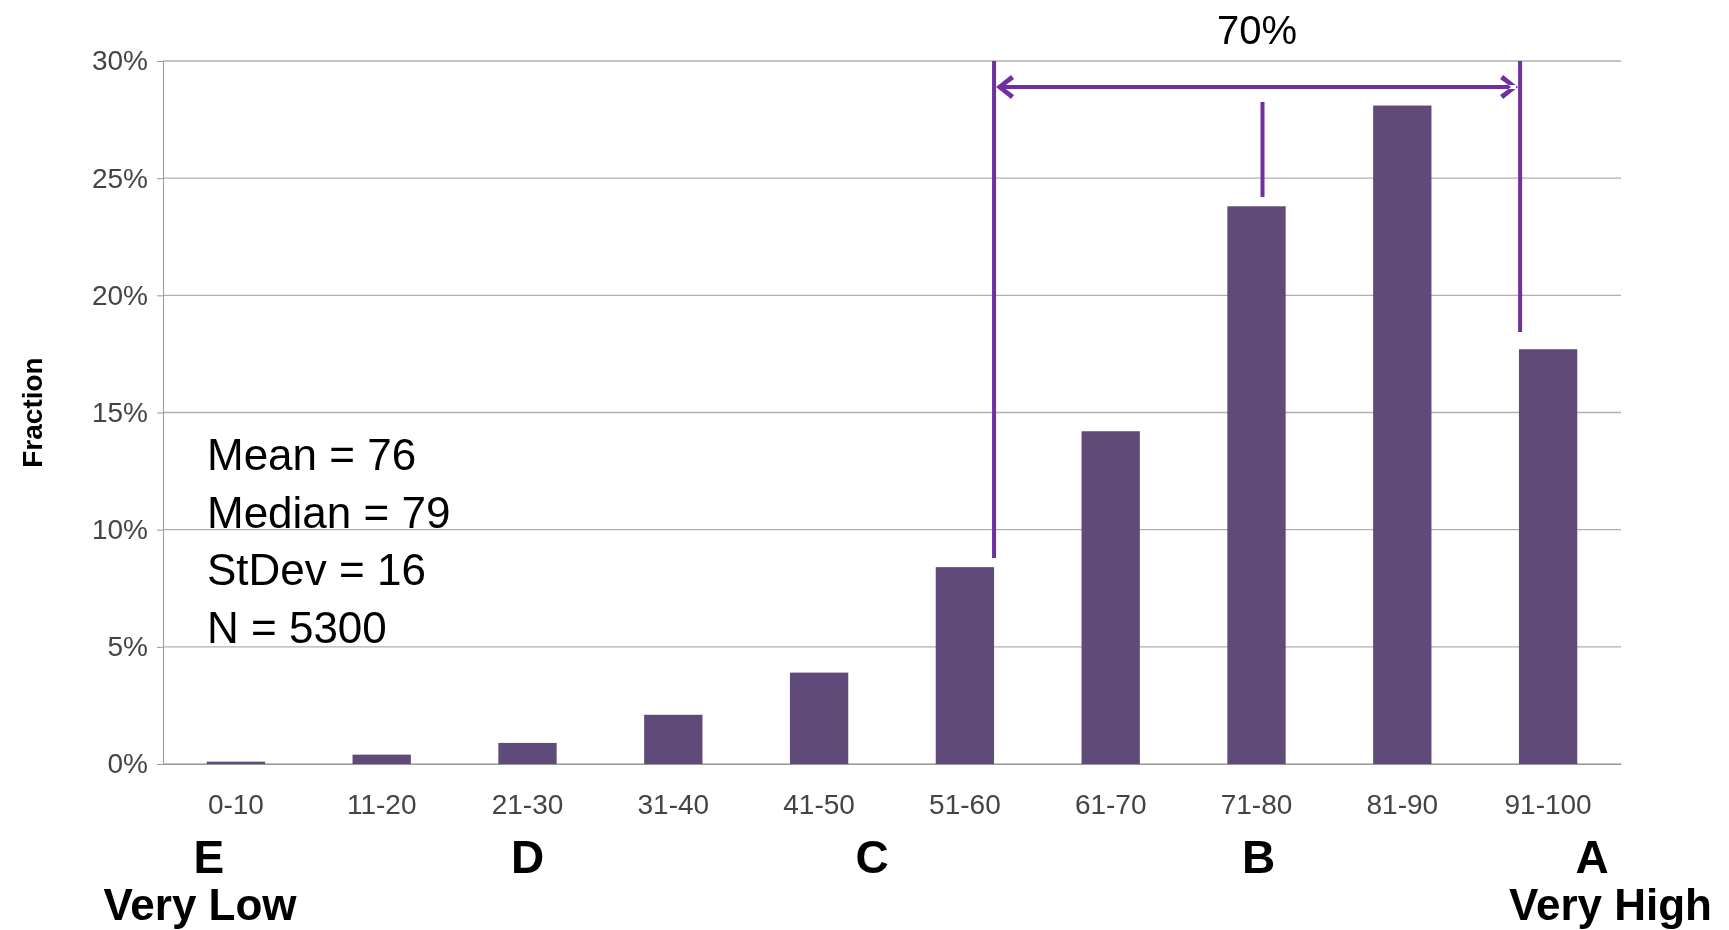  I want to click on x-tick-label: 71-80, so click(1256, 804).